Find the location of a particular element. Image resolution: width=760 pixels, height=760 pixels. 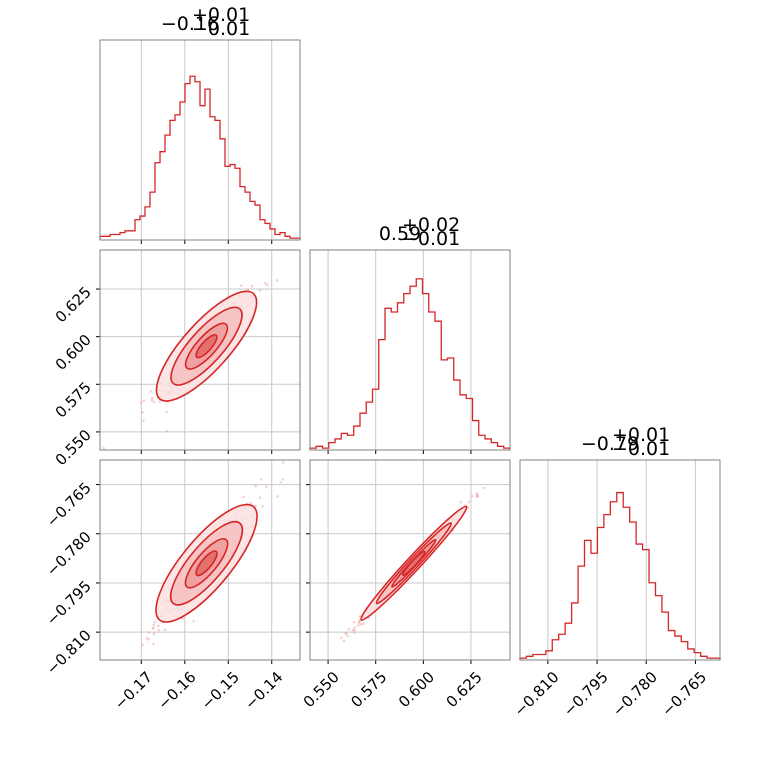

x-tick-label: −0.14 is located at coordinates (263, 690).